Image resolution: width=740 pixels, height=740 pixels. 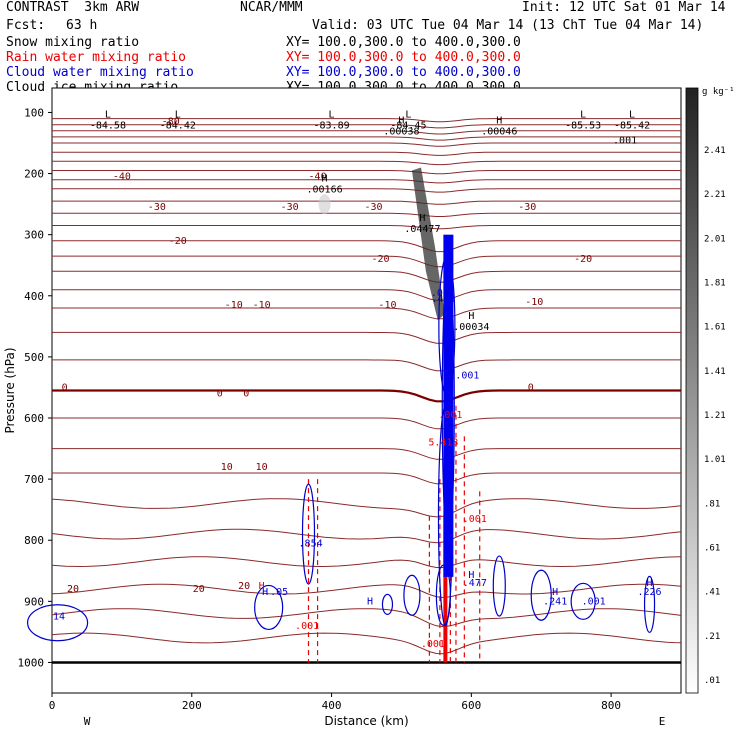 I want to click on extremum-value: -84.58, so click(x=108, y=125).